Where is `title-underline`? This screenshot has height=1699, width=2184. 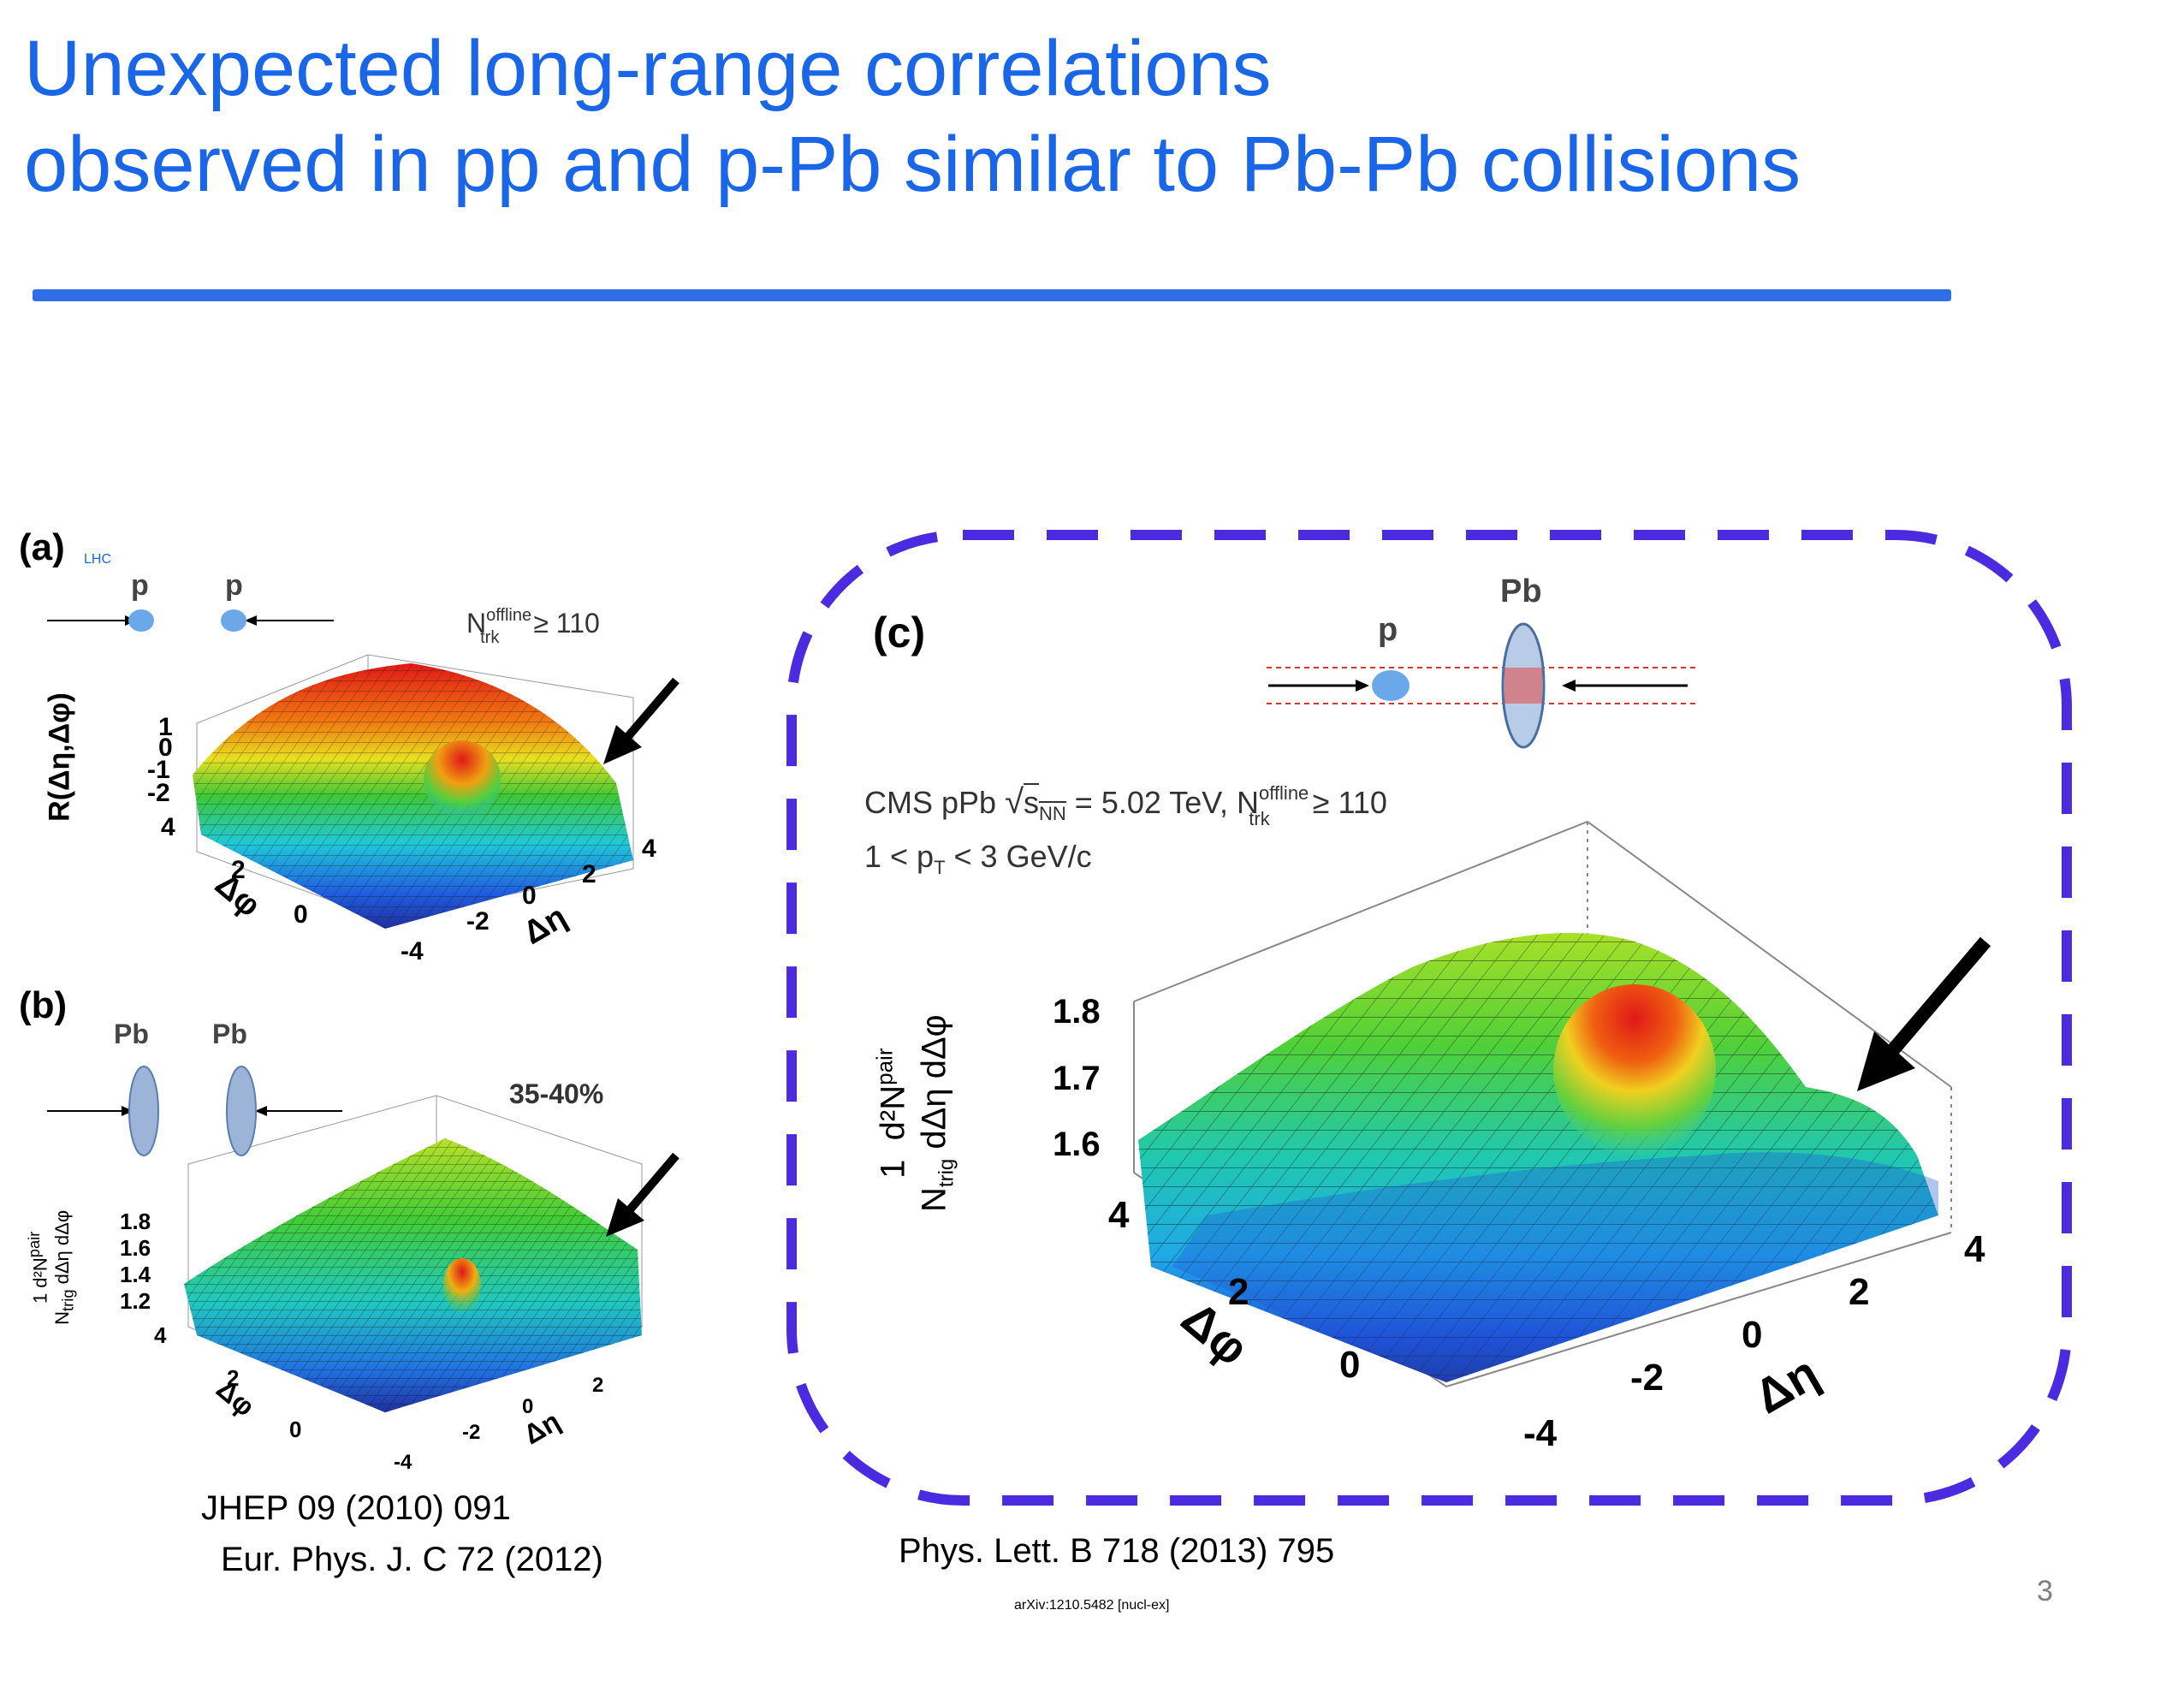 title-underline is located at coordinates (992, 295).